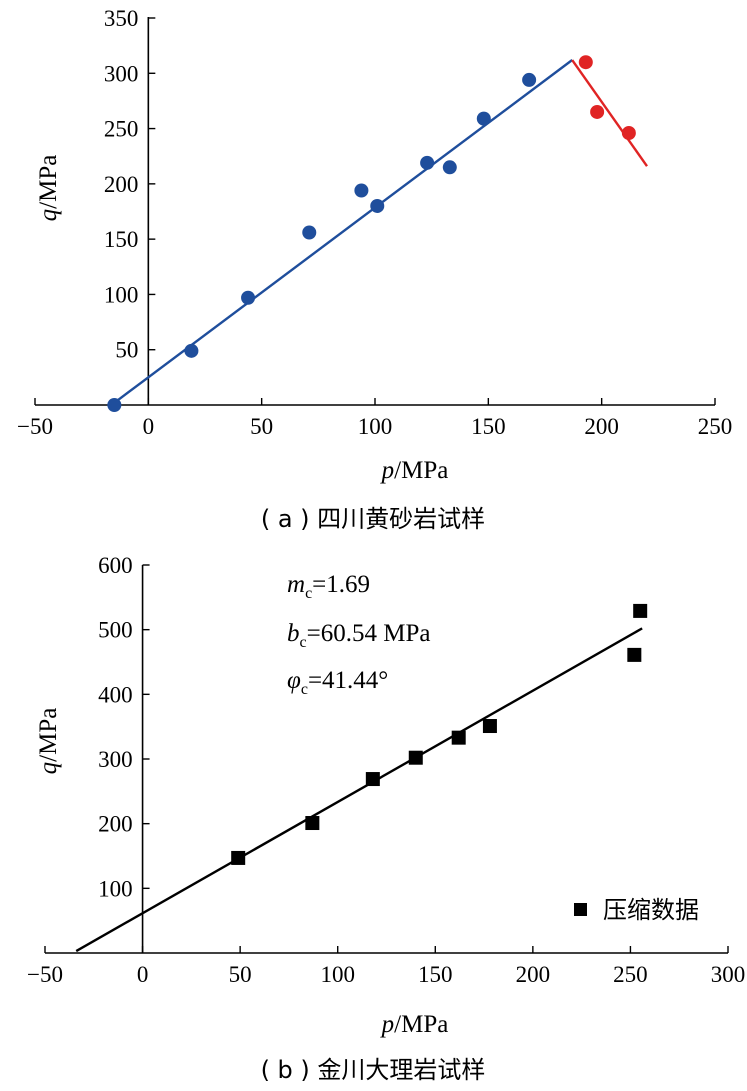  Describe the element at coordinates (580, 909) in the screenshot. I see `legend-marker` at that location.